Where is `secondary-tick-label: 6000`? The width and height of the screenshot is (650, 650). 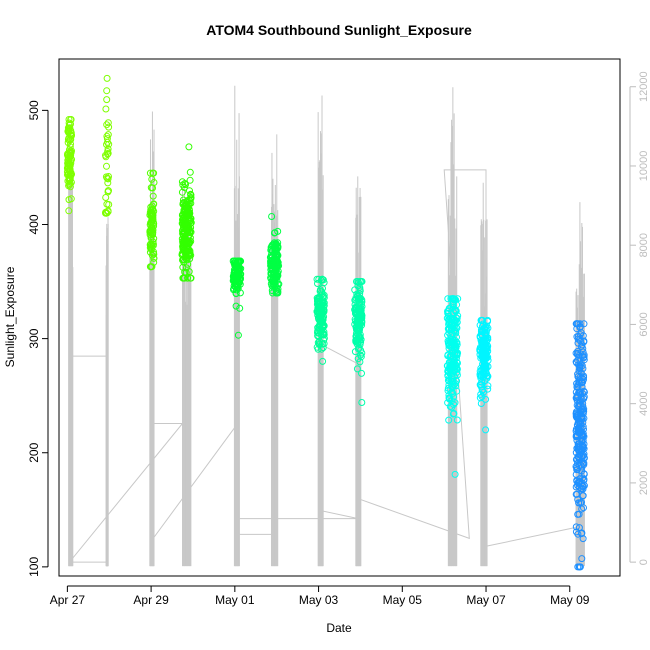
secondary-tick-label: 6000 is located at coordinates (644, 324).